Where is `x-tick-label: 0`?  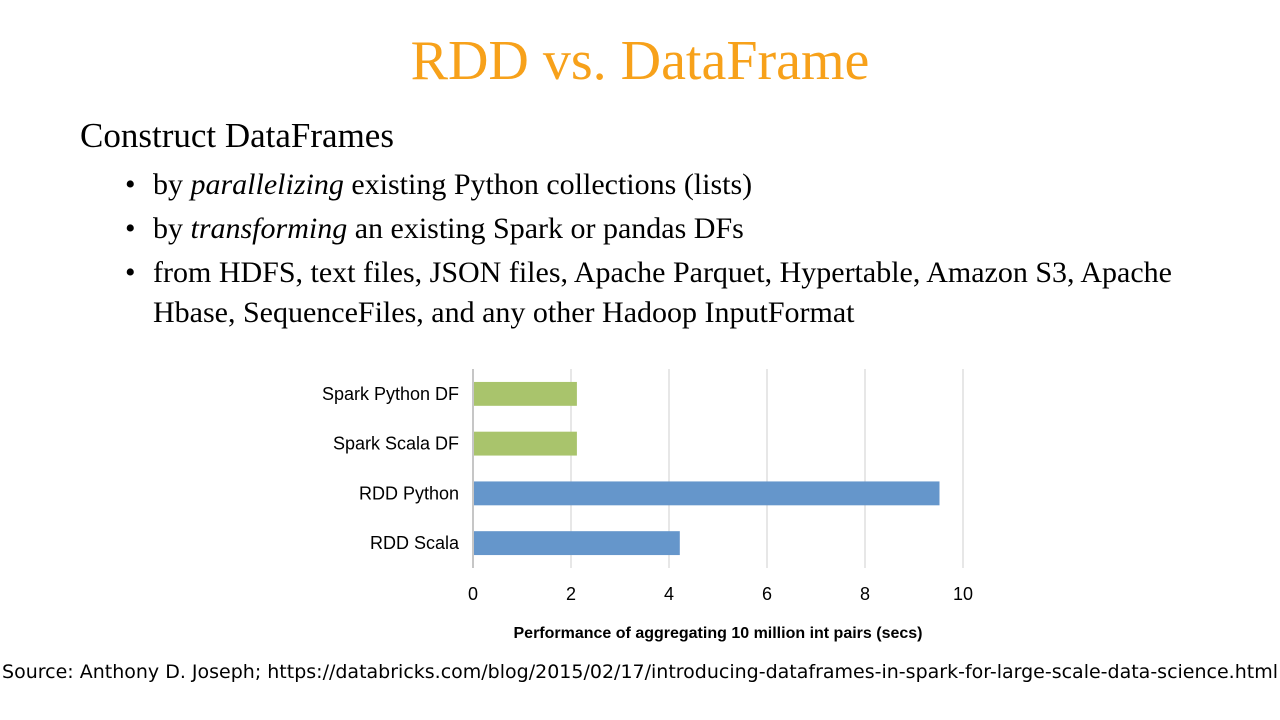
x-tick-label: 0 is located at coordinates (473, 594).